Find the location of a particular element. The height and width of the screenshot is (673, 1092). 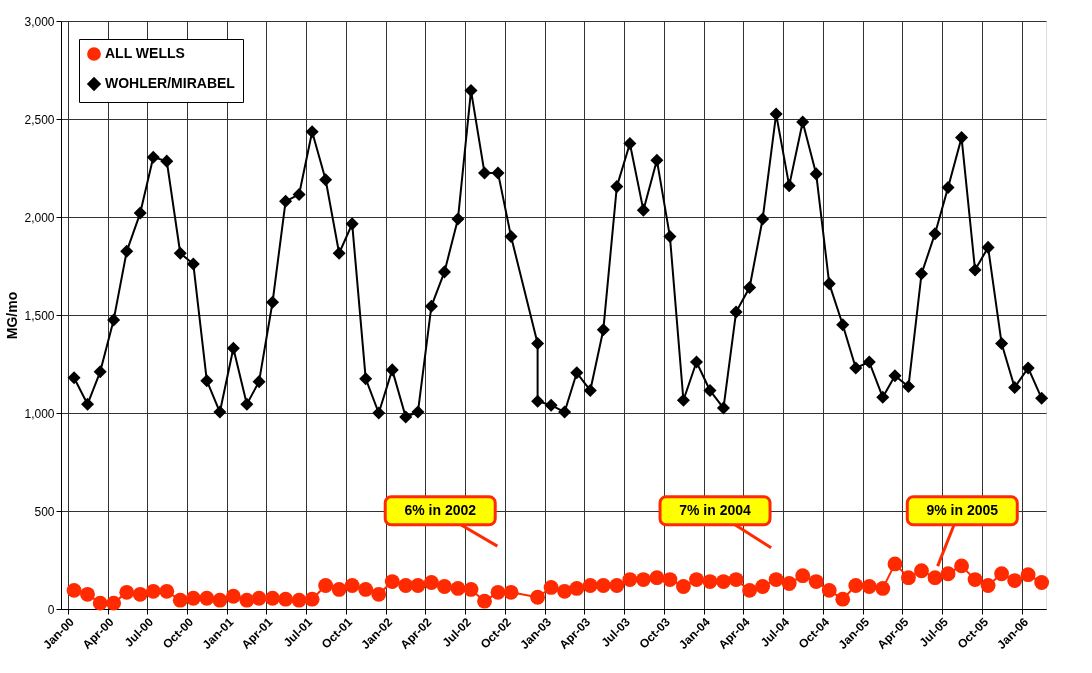

annotation: 6% in 2002 is located at coordinates (440, 509).